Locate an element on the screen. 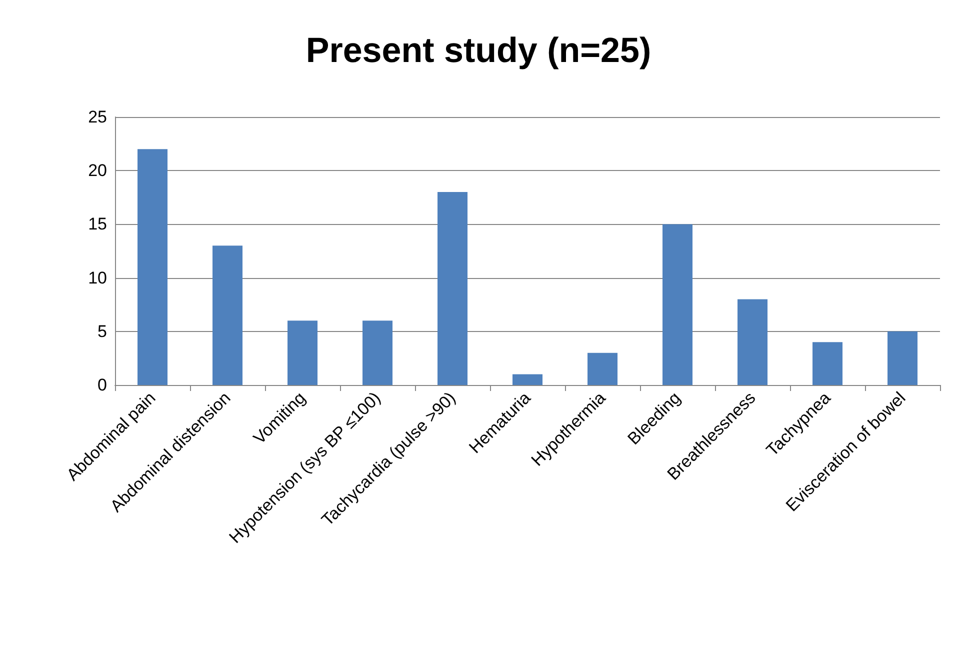  y-tick-label: 15 is located at coordinates (97, 224).